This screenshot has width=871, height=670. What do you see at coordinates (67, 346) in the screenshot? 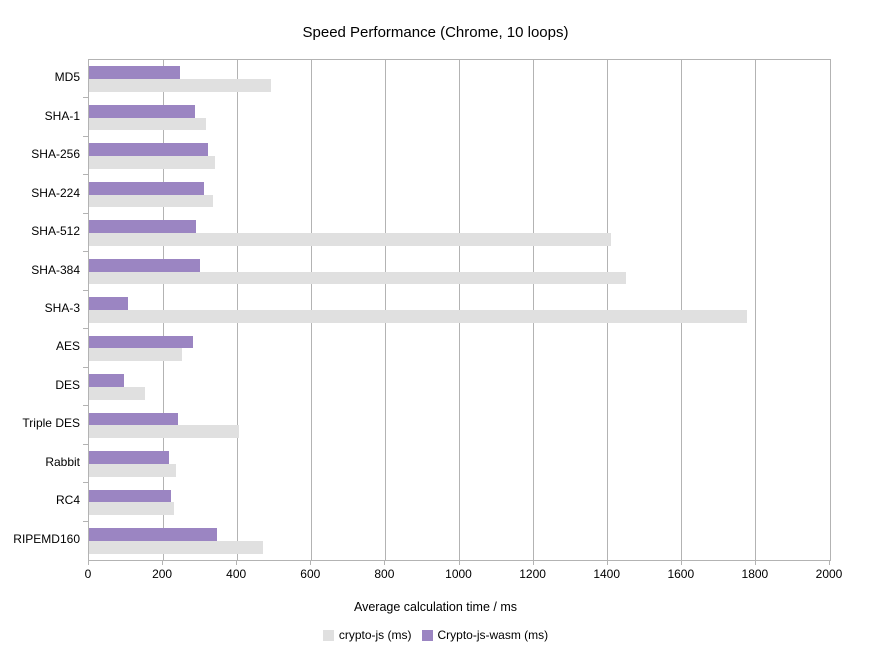
I see `category-label: AES` at bounding box center [67, 346].